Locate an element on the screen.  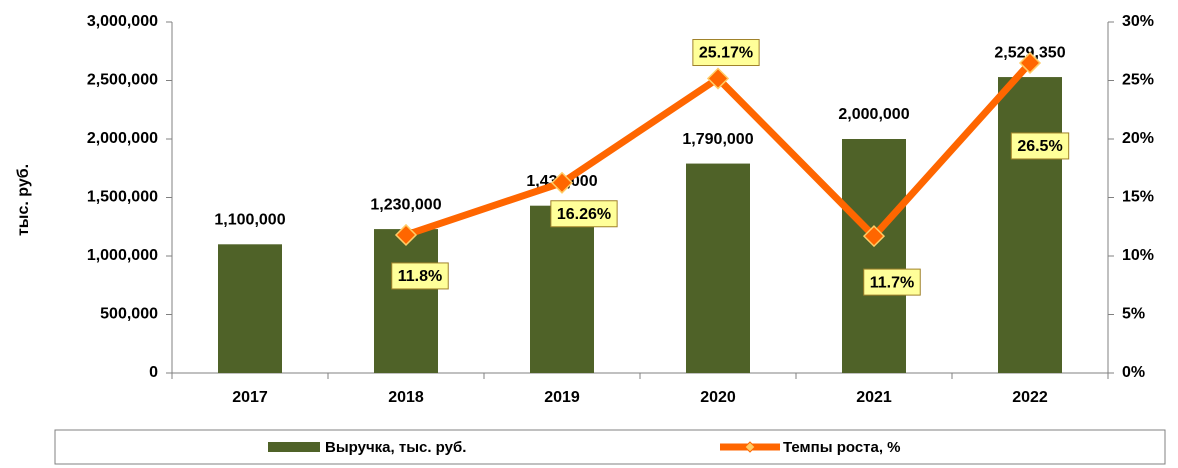
x-tick-label: 2019 is located at coordinates (562, 397).